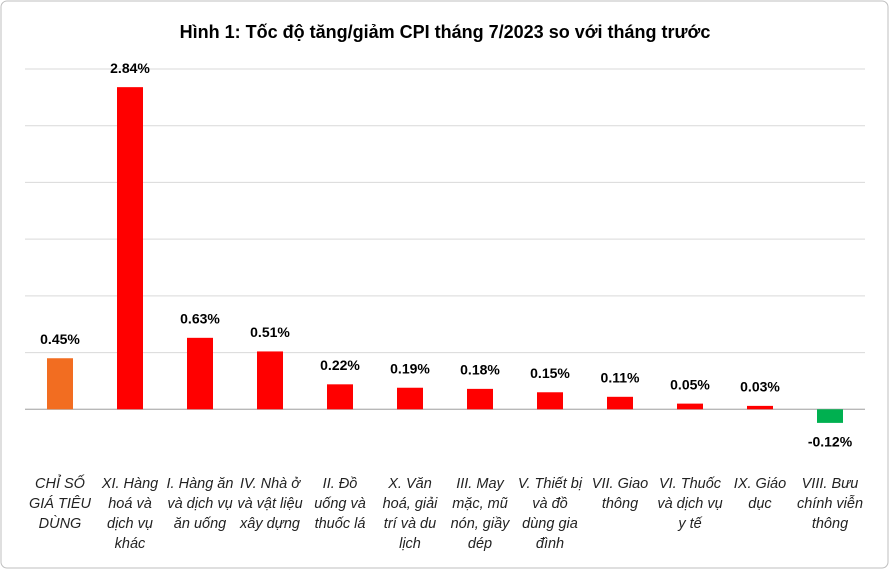  What do you see at coordinates (200, 319) in the screenshot?
I see `data-label: 0.63%` at bounding box center [200, 319].